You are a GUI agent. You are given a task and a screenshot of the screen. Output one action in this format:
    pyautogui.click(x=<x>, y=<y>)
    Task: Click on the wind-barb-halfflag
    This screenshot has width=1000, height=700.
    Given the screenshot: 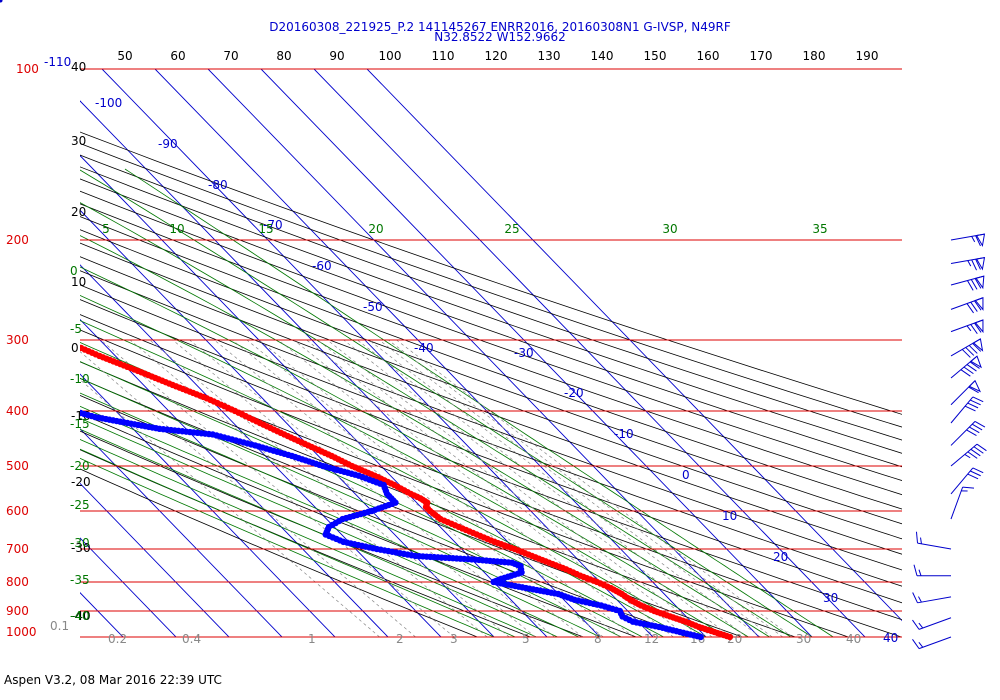 What is the action you would take?
    pyautogui.click(x=967, y=456)
    